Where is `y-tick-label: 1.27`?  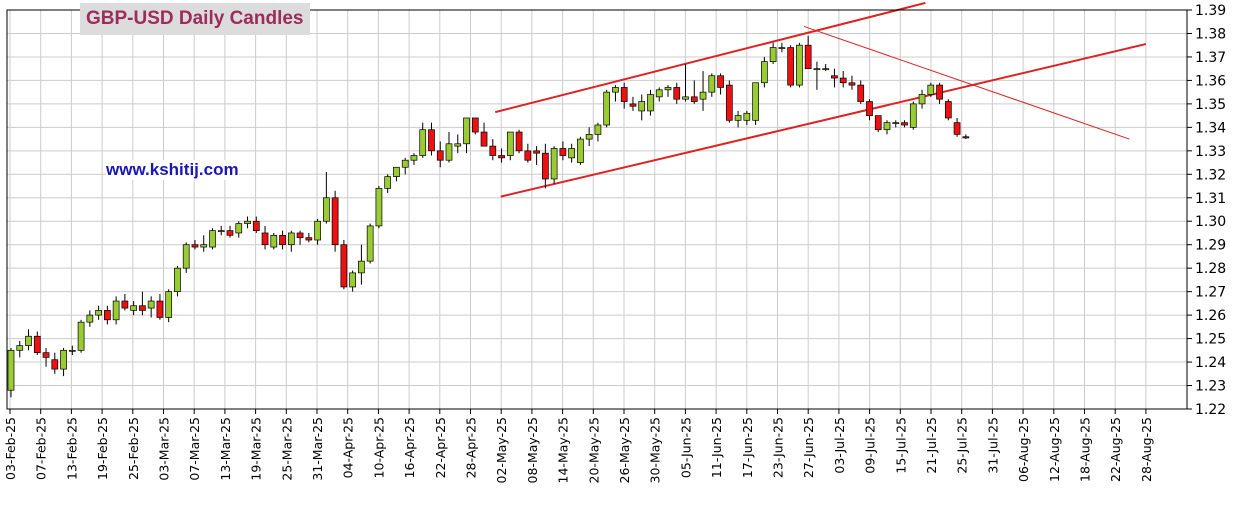
y-tick-label: 1.27 is located at coordinates (1210, 293).